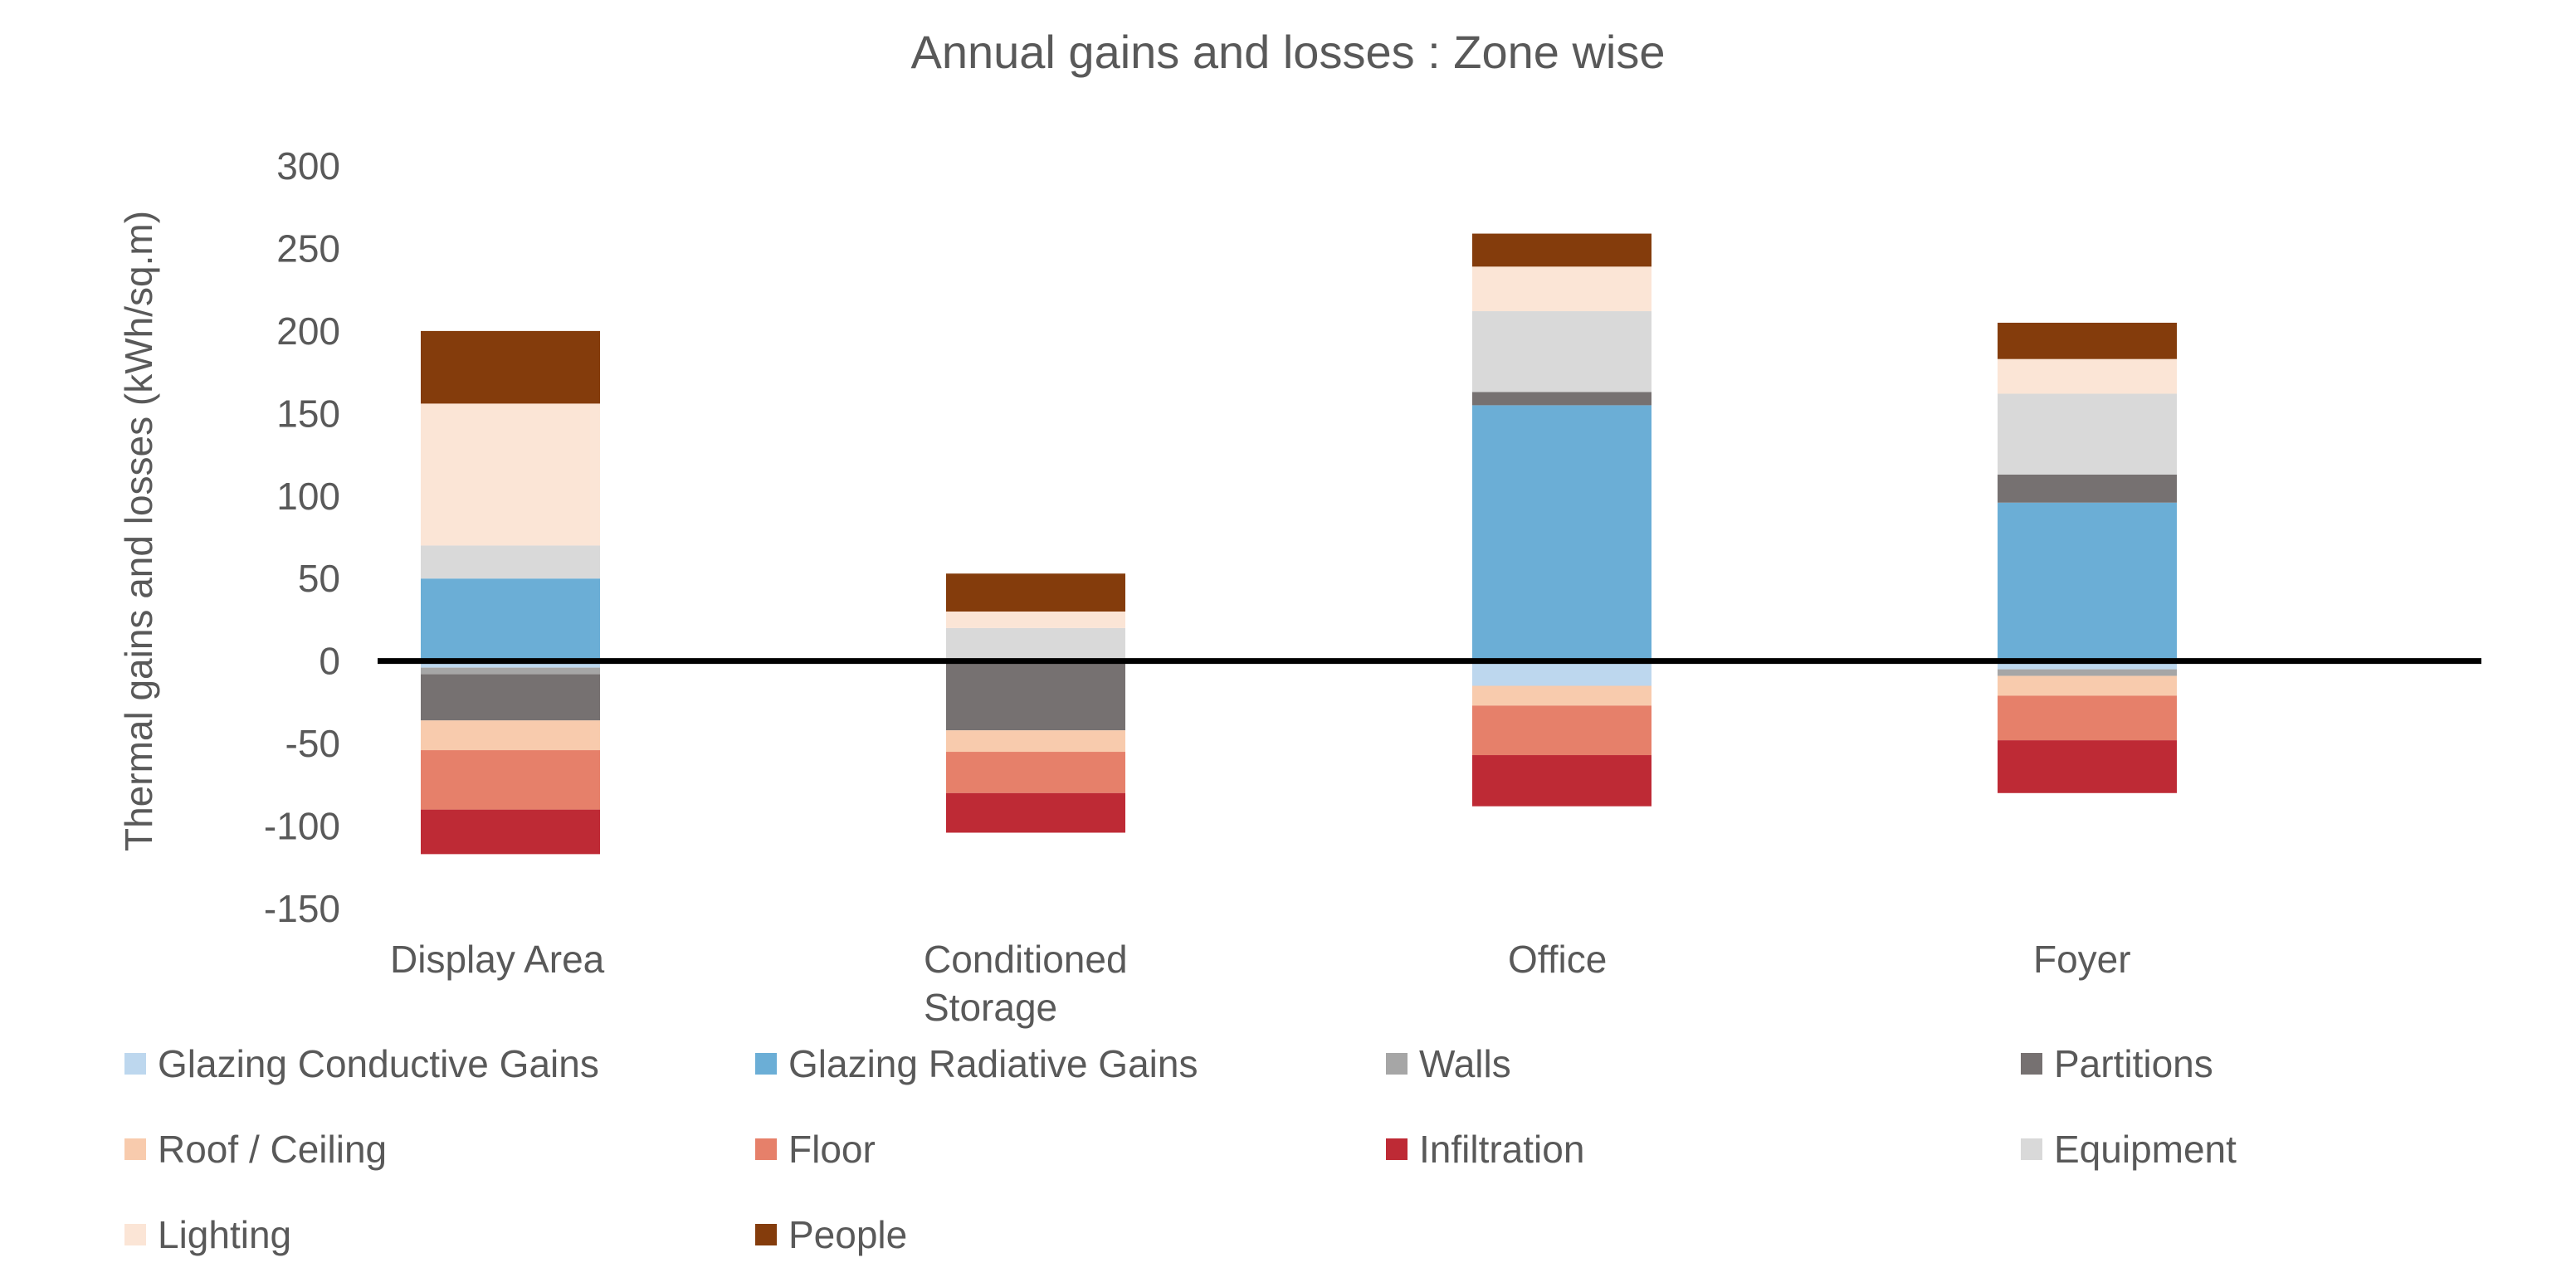 The width and height of the screenshot is (2576, 1277). Describe the element at coordinates (832, 1149) in the screenshot. I see `legend-label: Floor` at that location.